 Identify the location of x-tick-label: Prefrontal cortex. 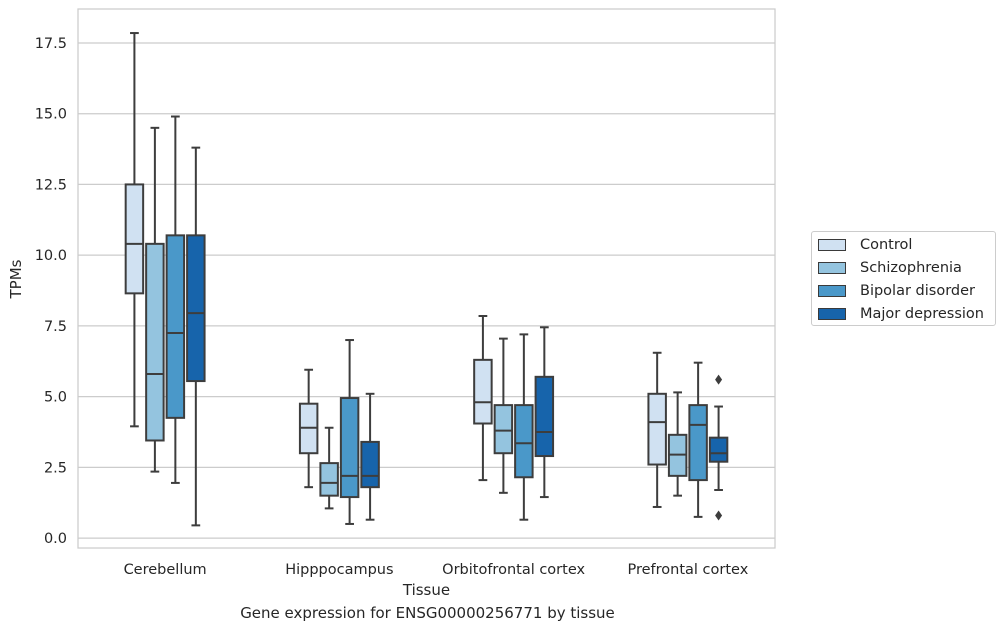
(687, 570).